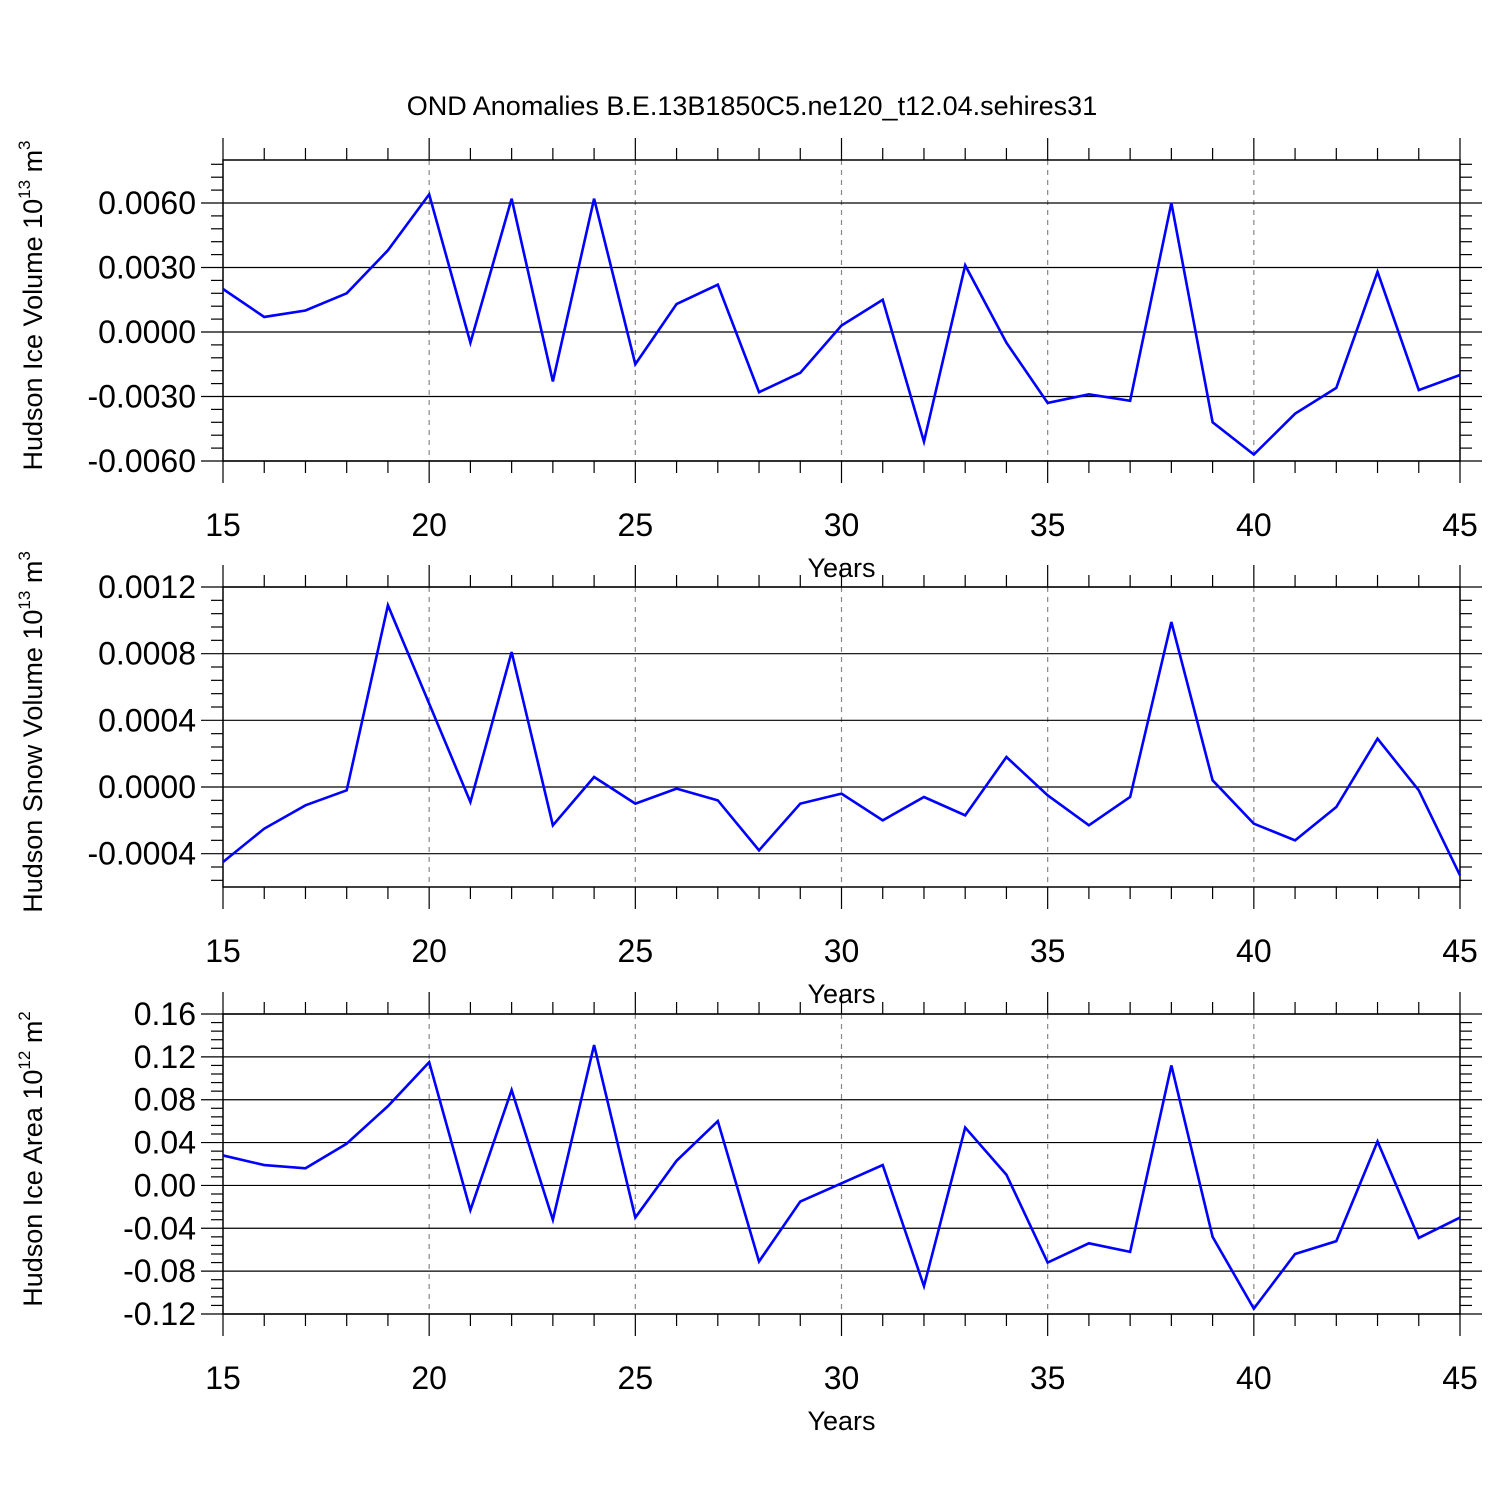  Describe the element at coordinates (141, 854) in the screenshot. I see `y-tick-label: -0.0004` at that location.